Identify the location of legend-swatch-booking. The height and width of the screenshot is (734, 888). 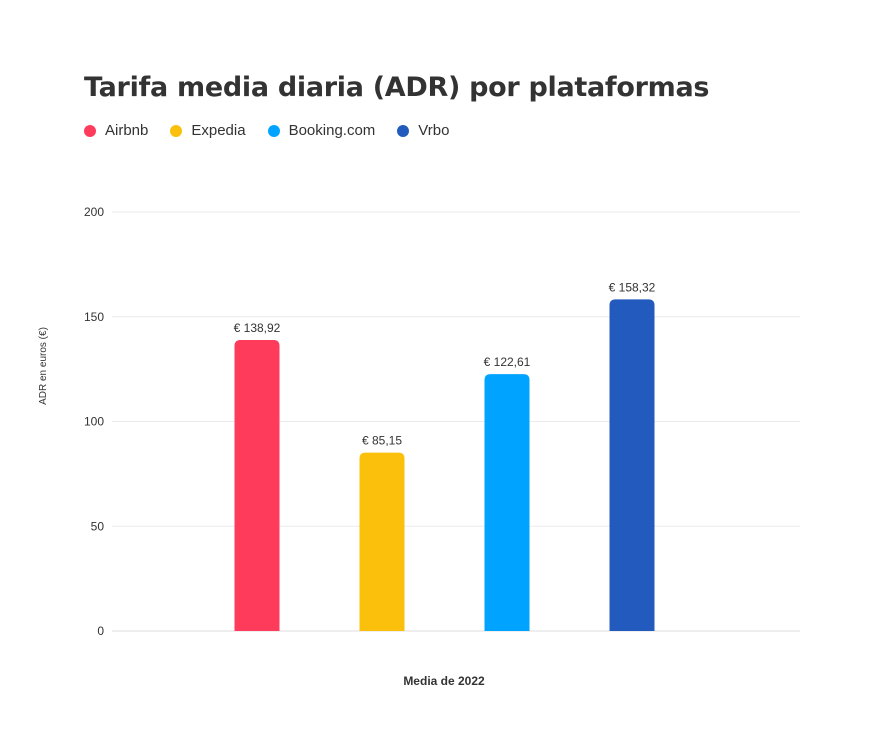
(273, 130).